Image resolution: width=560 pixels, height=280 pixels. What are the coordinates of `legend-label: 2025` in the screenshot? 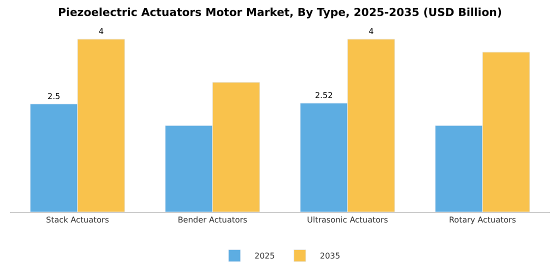 It's located at (264, 256).